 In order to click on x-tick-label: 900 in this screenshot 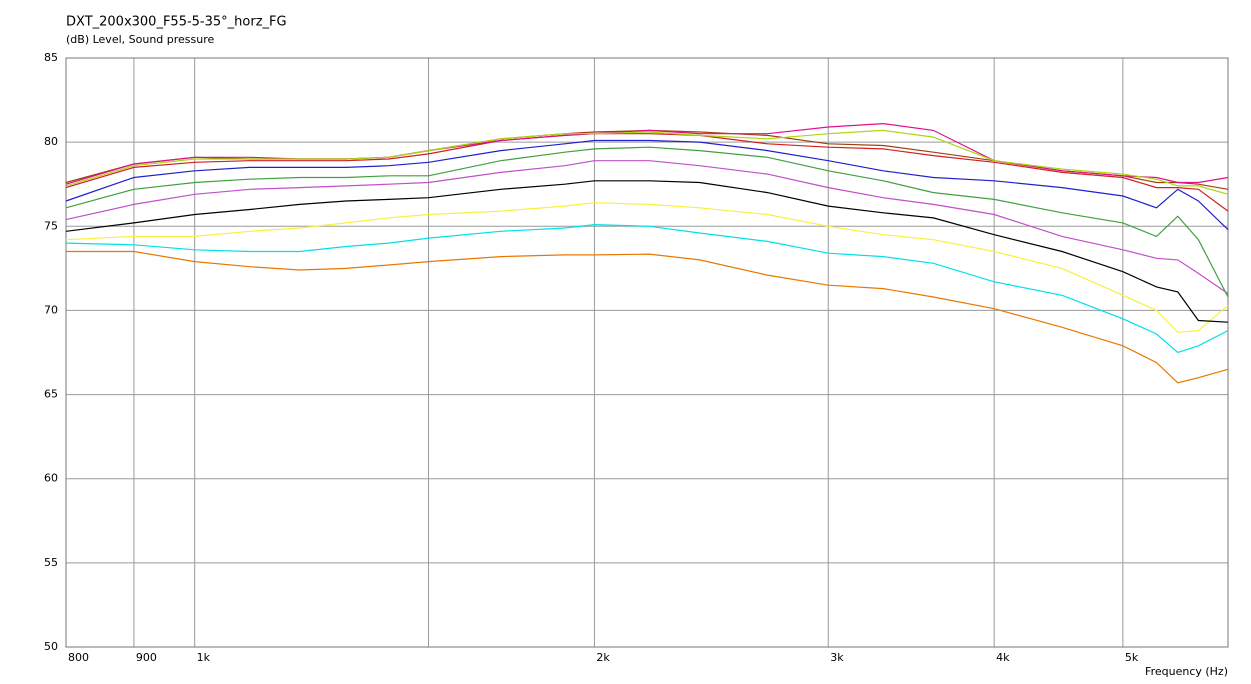, I will do `click(146, 657)`.